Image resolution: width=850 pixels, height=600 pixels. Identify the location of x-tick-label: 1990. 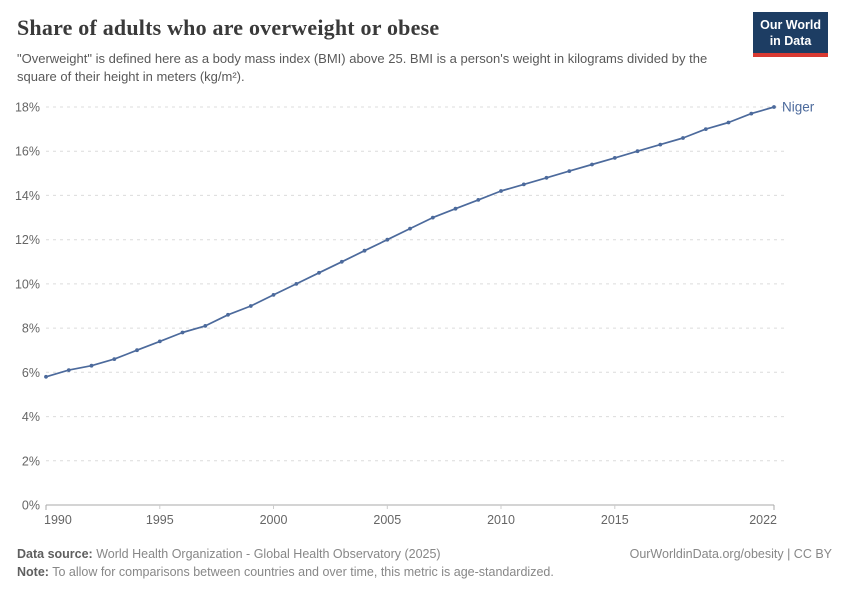
(58, 520).